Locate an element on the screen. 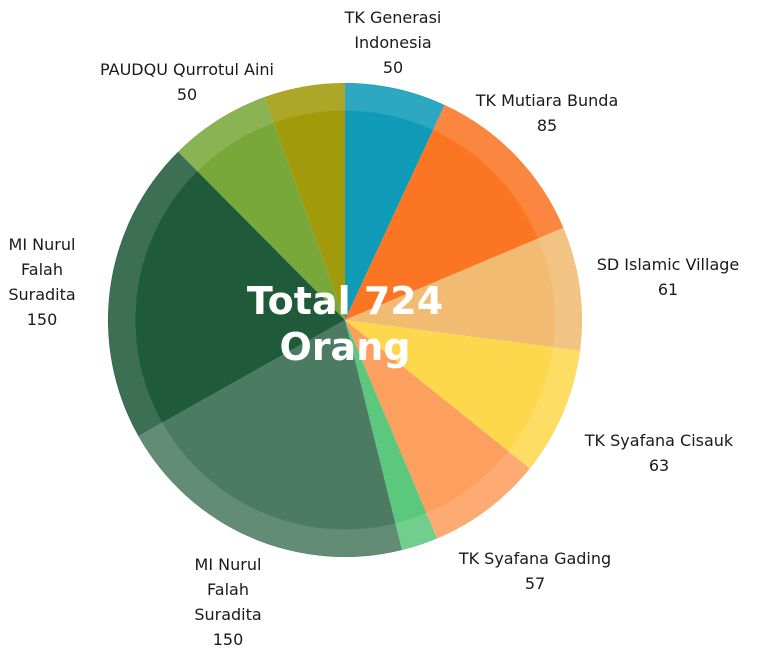 The height and width of the screenshot is (656, 768). slice-label: TK Mutiara Bunda 85 is located at coordinates (547, 113).